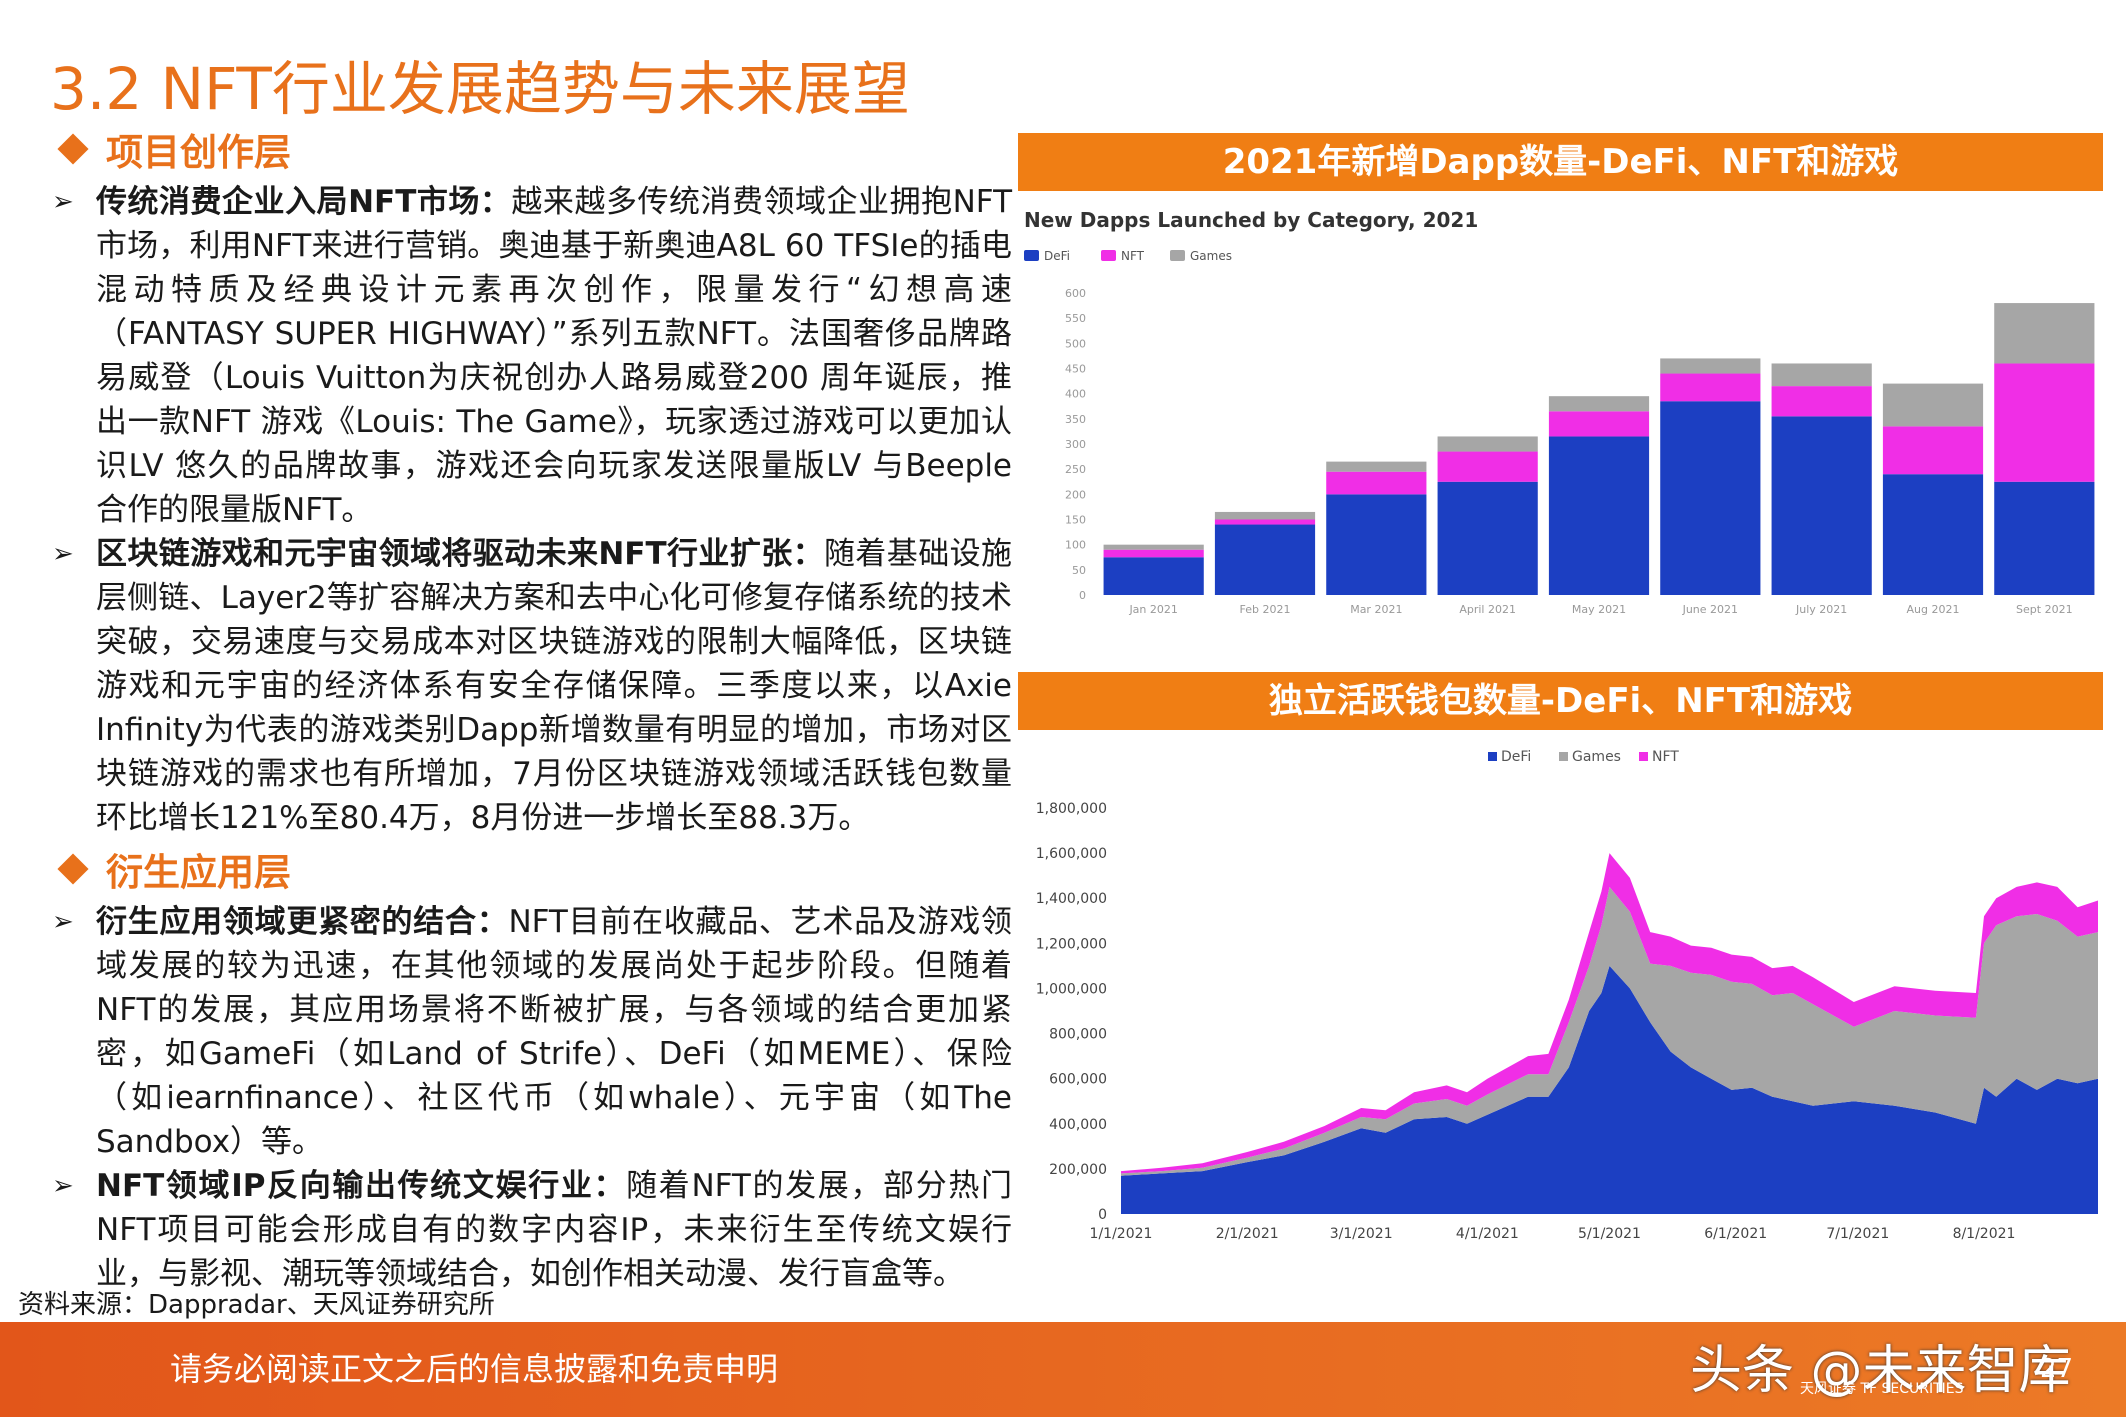 The width and height of the screenshot is (2126, 1417). What do you see at coordinates (1516, 757) in the screenshot?
I see `legend-label-defi: DeFi` at bounding box center [1516, 757].